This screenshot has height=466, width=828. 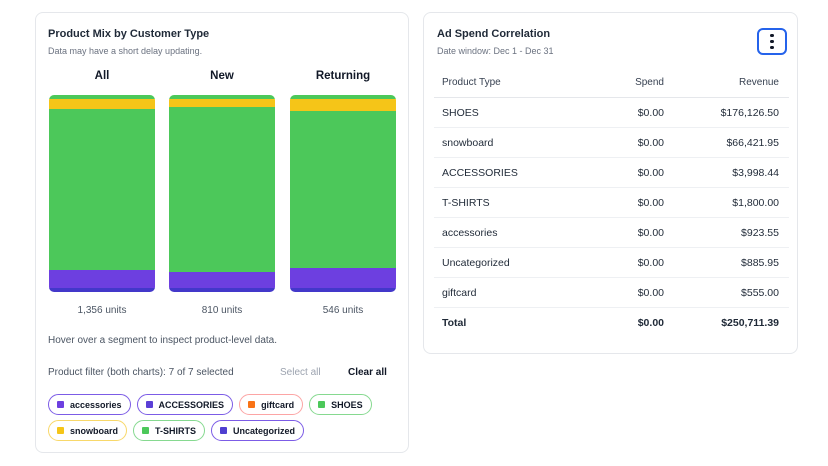 I want to click on chip-label: giftcard, so click(x=278, y=404).